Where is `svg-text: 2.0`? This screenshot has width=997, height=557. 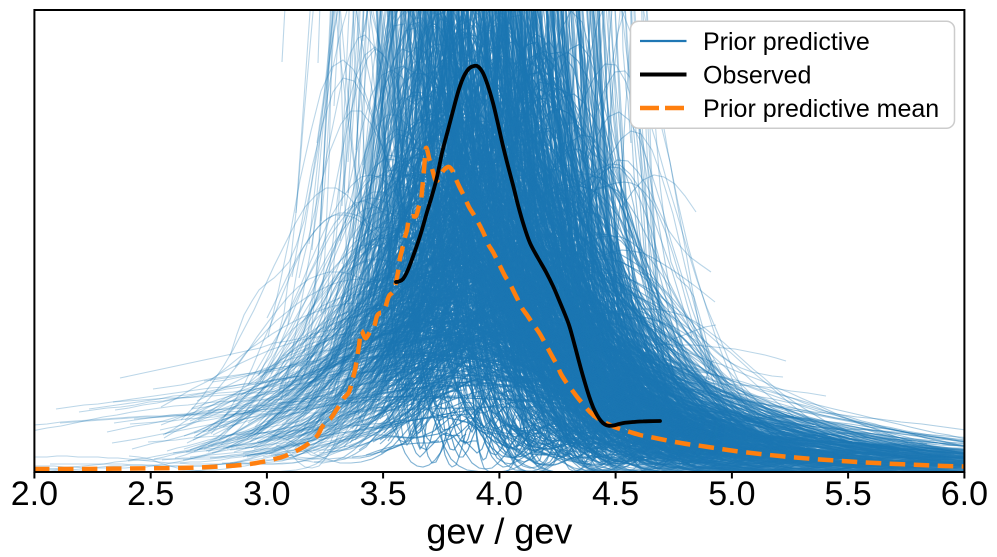
svg-text: 2.0 is located at coordinates (34, 494).